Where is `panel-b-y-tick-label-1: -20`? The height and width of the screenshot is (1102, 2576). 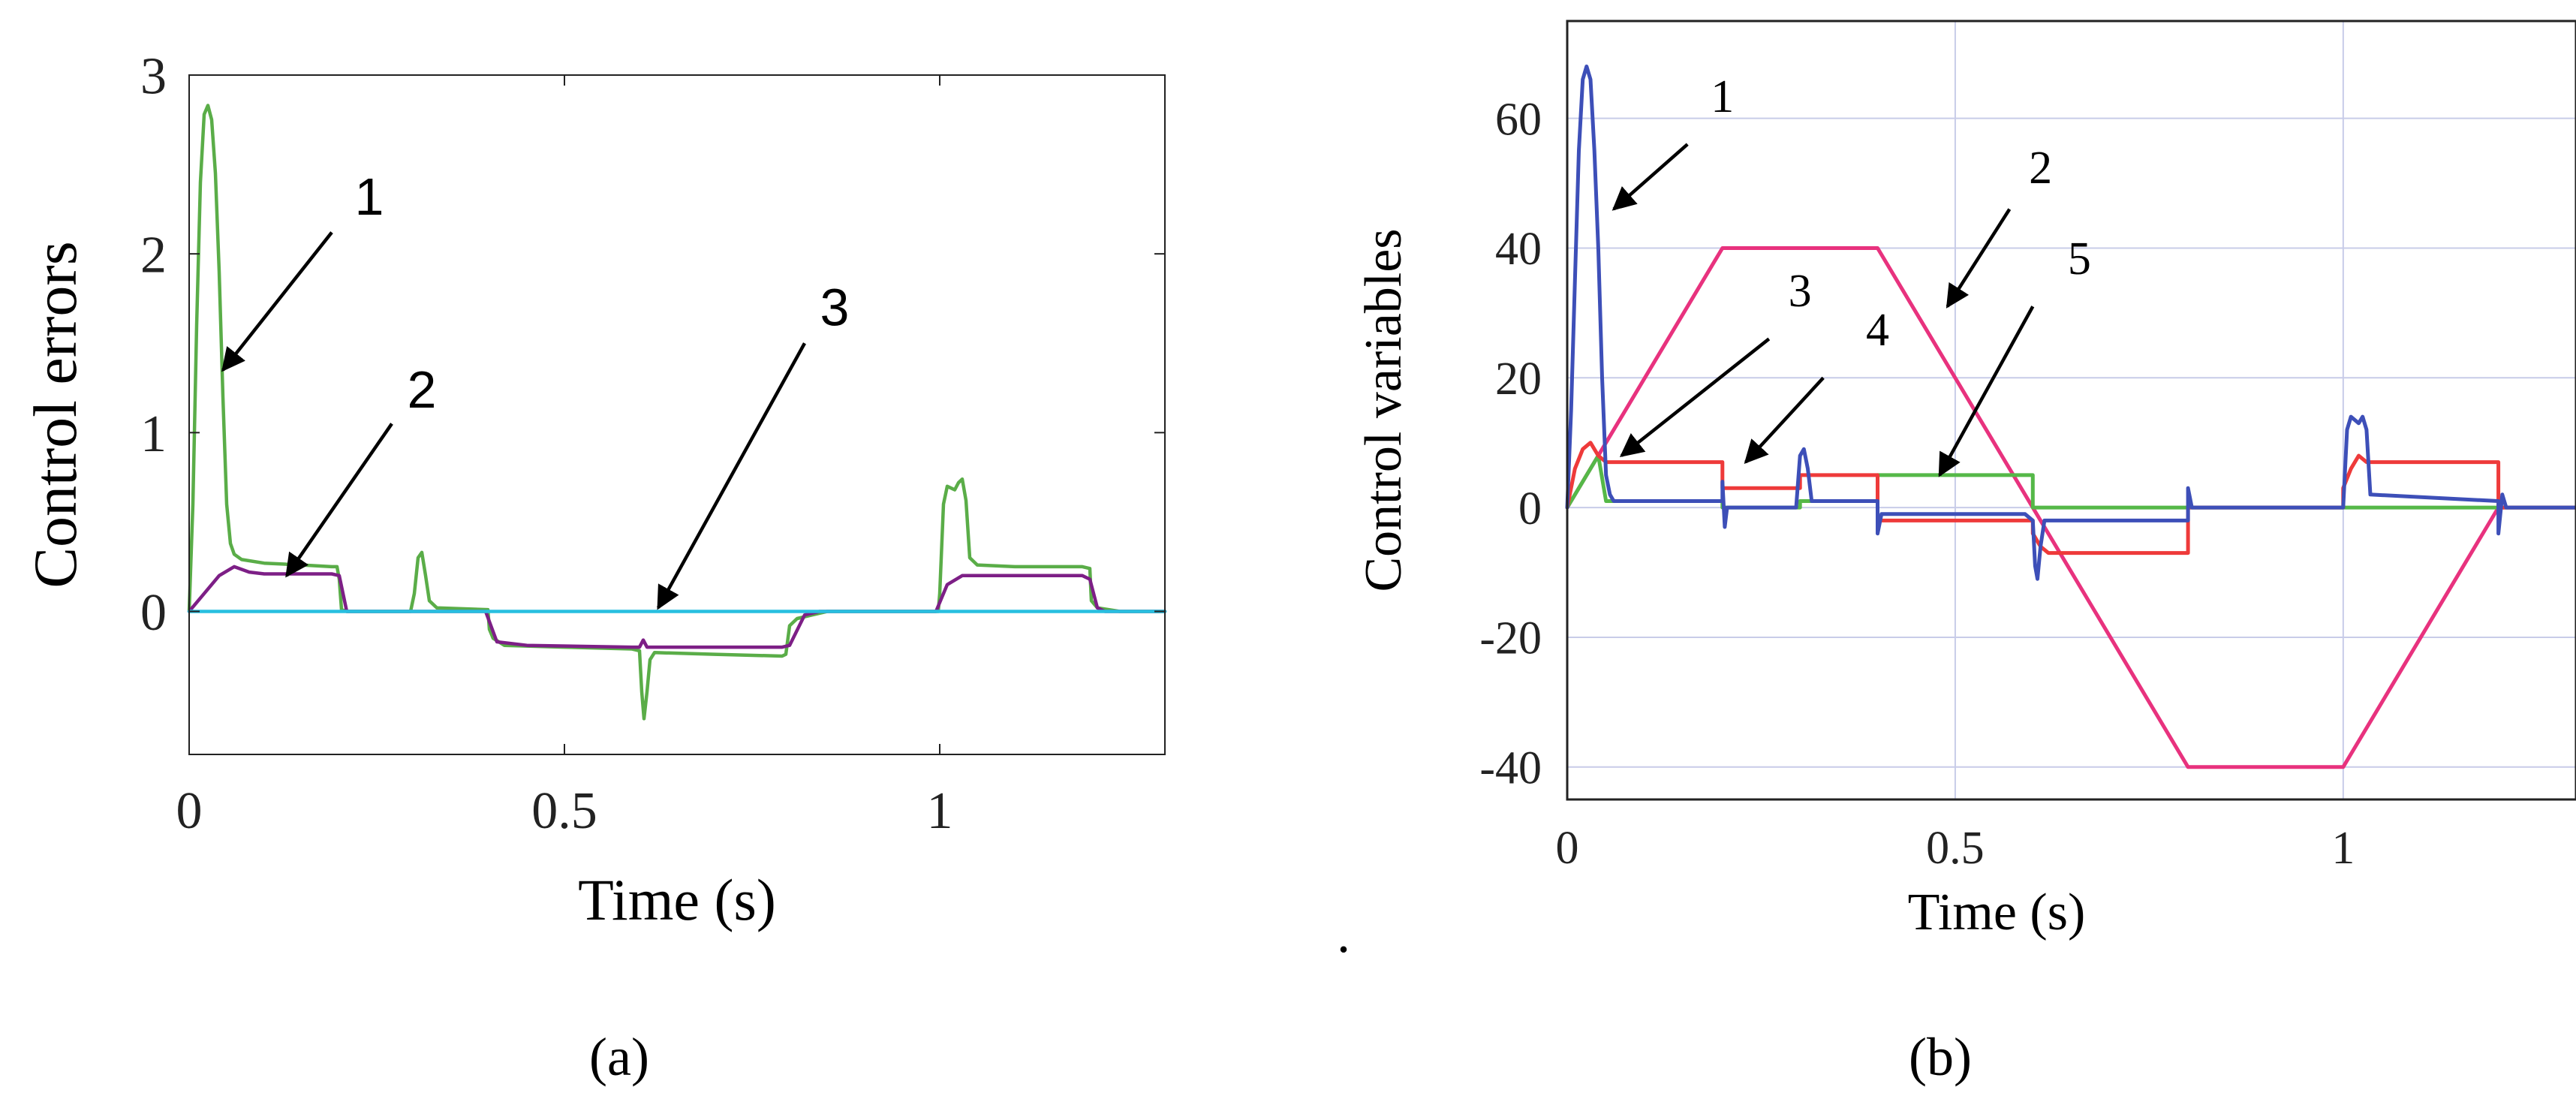
panel-b-y-tick-label-1: -20 is located at coordinates (1511, 639).